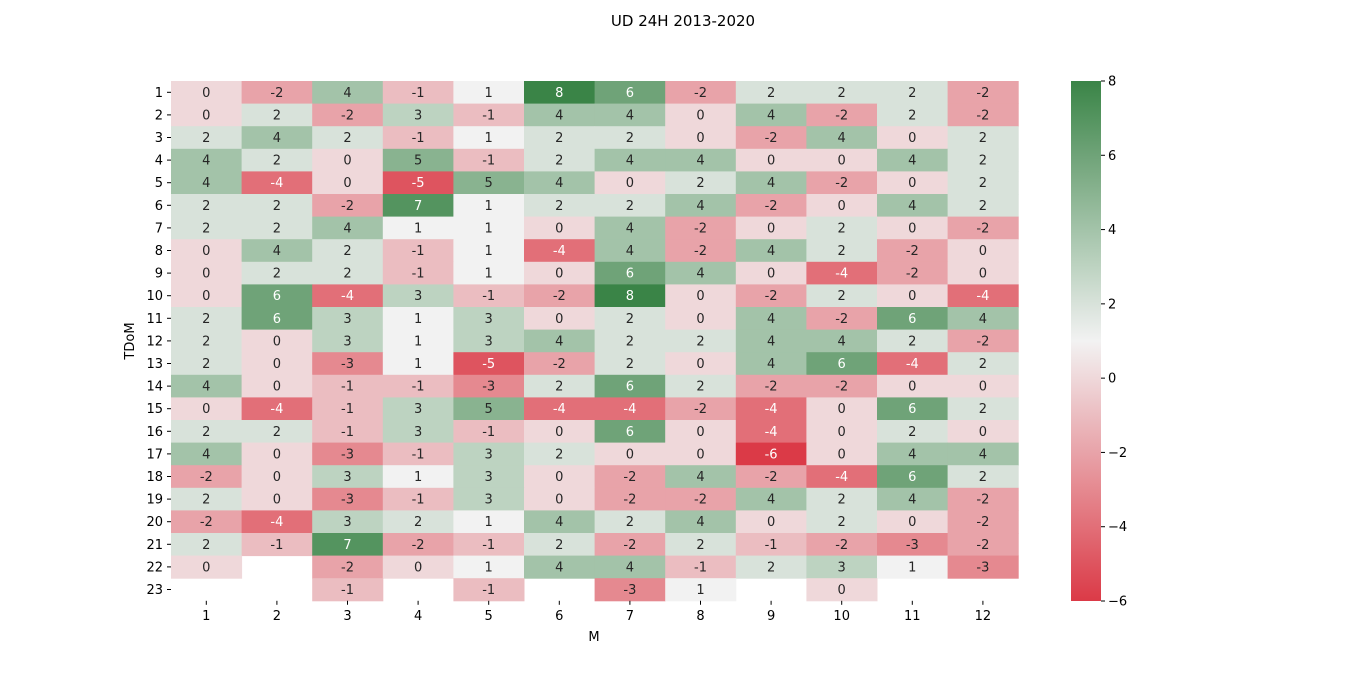 This screenshot has height=675, width=1366. Describe the element at coordinates (418, 432) in the screenshot. I see `cell-value-label: 3` at that location.